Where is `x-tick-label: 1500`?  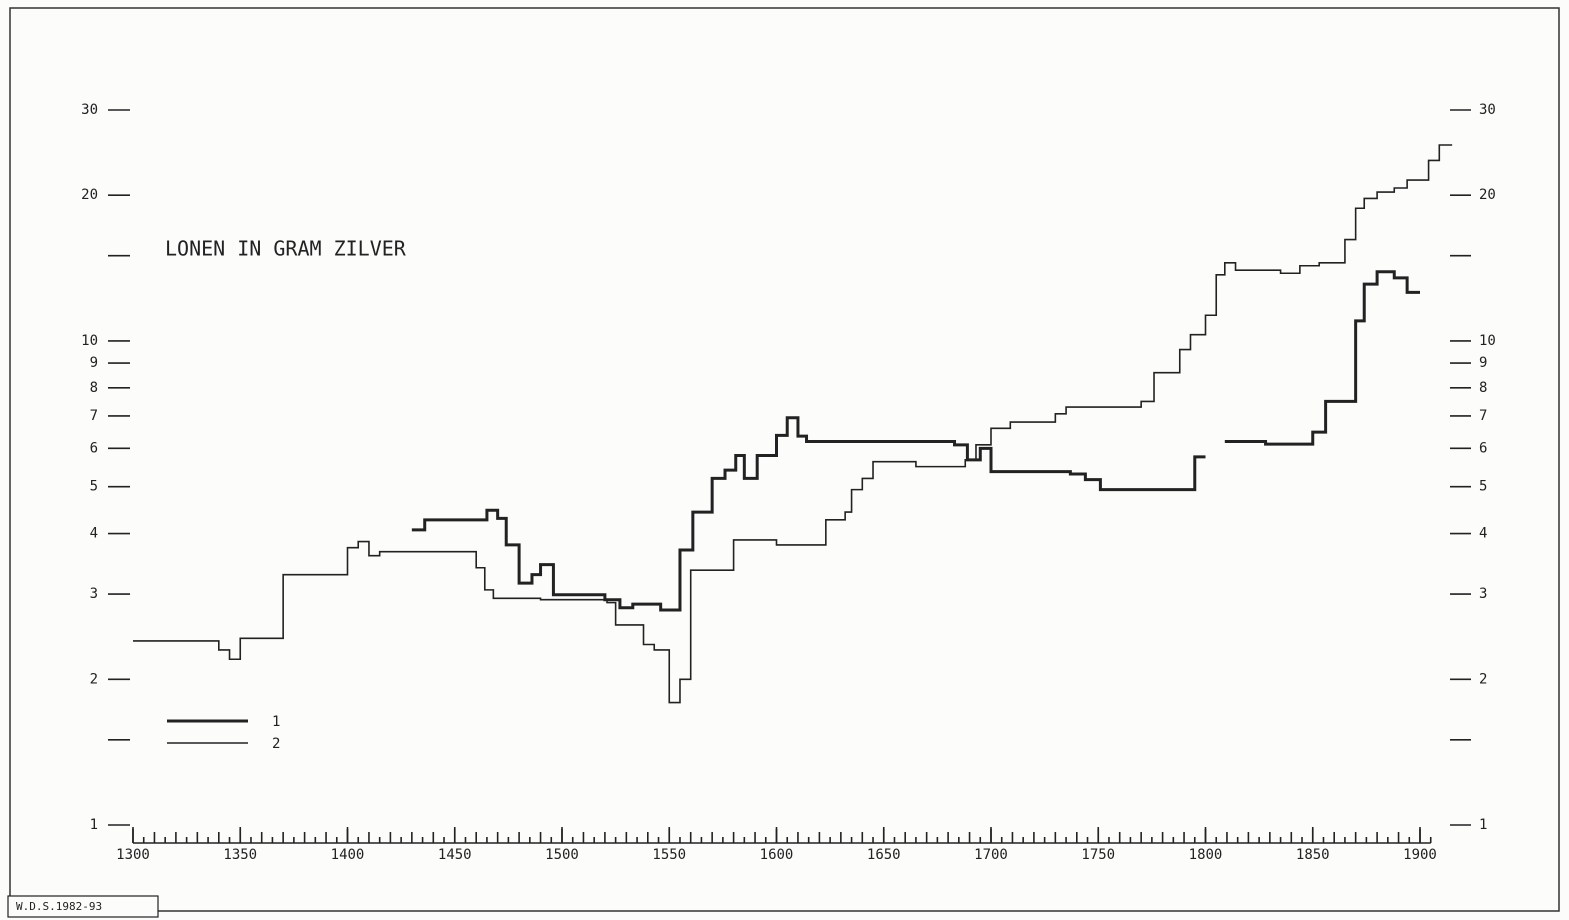 x-tick-label: 1500 is located at coordinates (562, 855).